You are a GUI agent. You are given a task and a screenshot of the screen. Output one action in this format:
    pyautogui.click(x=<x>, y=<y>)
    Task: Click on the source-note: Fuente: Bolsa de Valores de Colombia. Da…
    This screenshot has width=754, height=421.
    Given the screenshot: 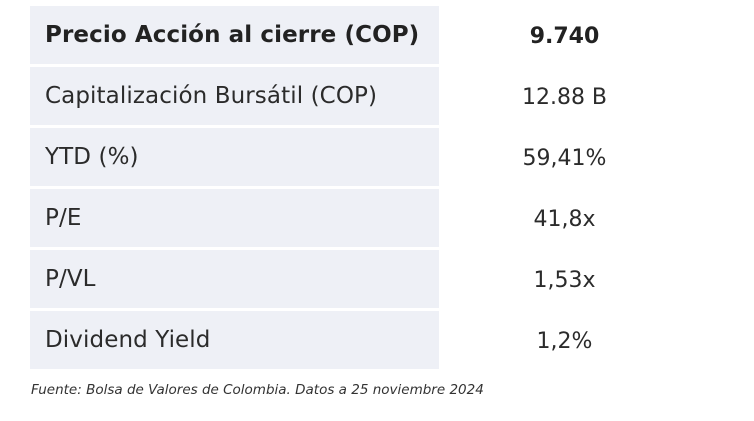 What is the action you would take?
    pyautogui.click(x=257, y=390)
    